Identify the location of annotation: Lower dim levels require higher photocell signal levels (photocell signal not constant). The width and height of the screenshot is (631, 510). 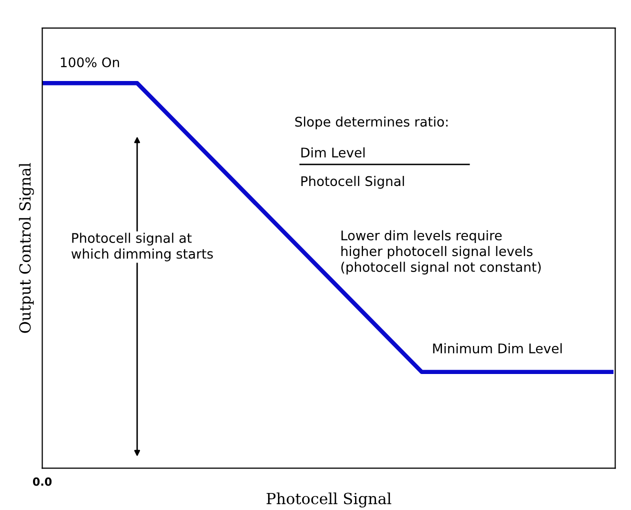
(441, 252).